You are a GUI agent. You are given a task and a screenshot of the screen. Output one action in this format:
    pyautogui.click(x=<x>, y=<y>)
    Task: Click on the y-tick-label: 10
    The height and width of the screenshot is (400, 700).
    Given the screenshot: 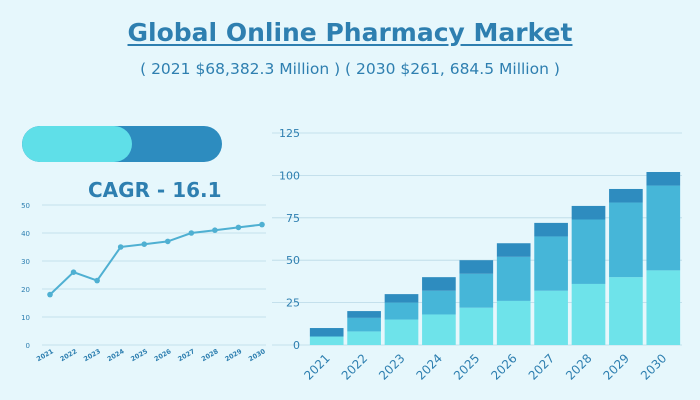 What is the action you would take?
    pyautogui.click(x=25, y=318)
    